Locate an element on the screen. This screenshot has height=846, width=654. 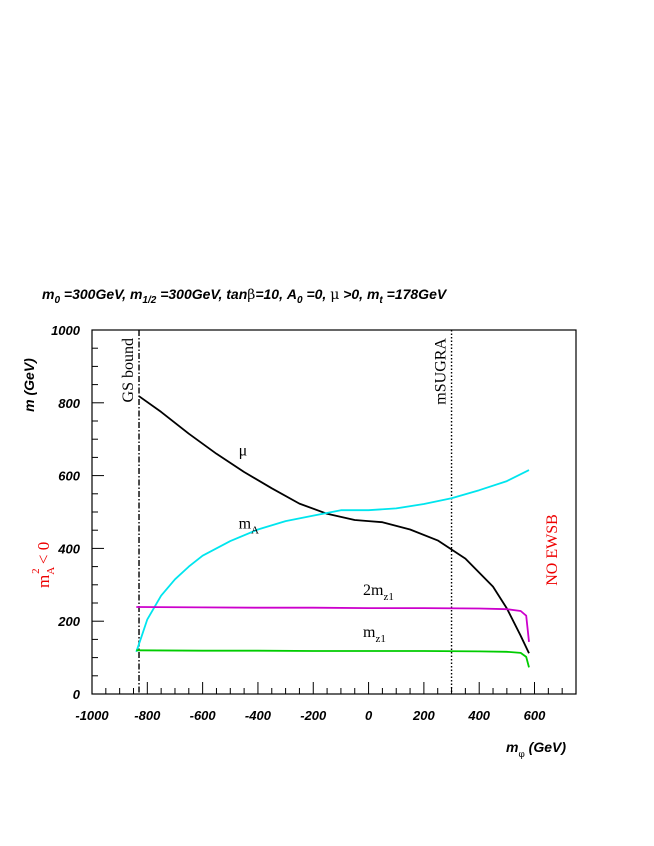
no-ewsb-label: NO EWSB is located at coordinates (552, 550).